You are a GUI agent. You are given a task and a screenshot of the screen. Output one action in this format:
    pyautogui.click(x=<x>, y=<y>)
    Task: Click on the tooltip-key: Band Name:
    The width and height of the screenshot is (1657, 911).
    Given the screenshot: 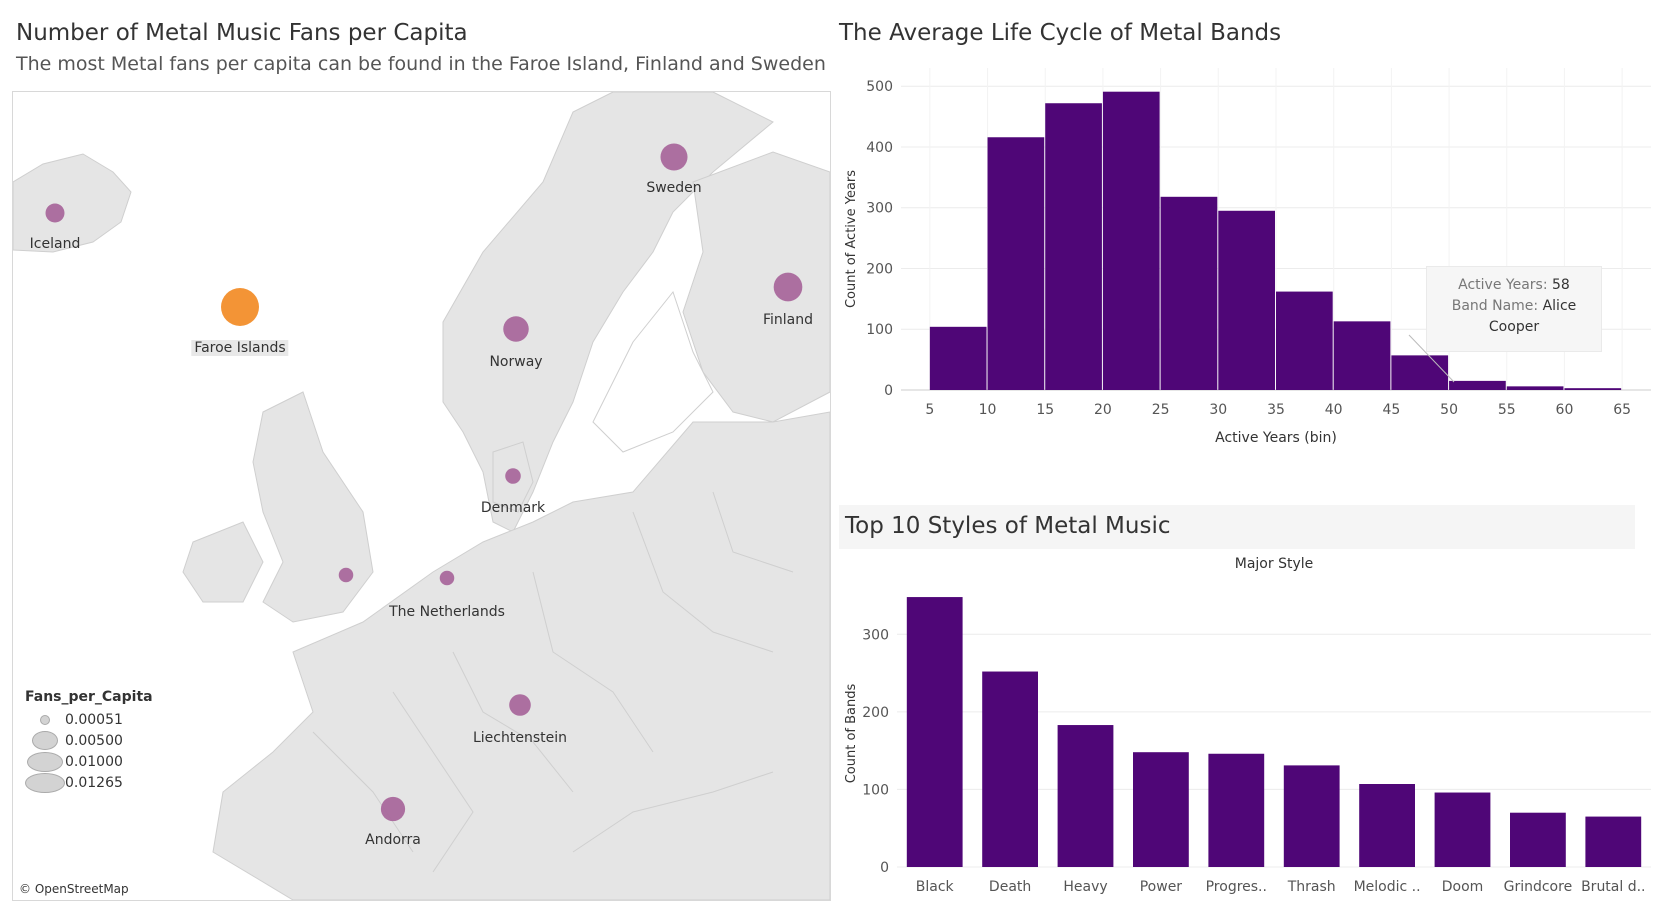 What is the action you would take?
    pyautogui.click(x=1495, y=306)
    